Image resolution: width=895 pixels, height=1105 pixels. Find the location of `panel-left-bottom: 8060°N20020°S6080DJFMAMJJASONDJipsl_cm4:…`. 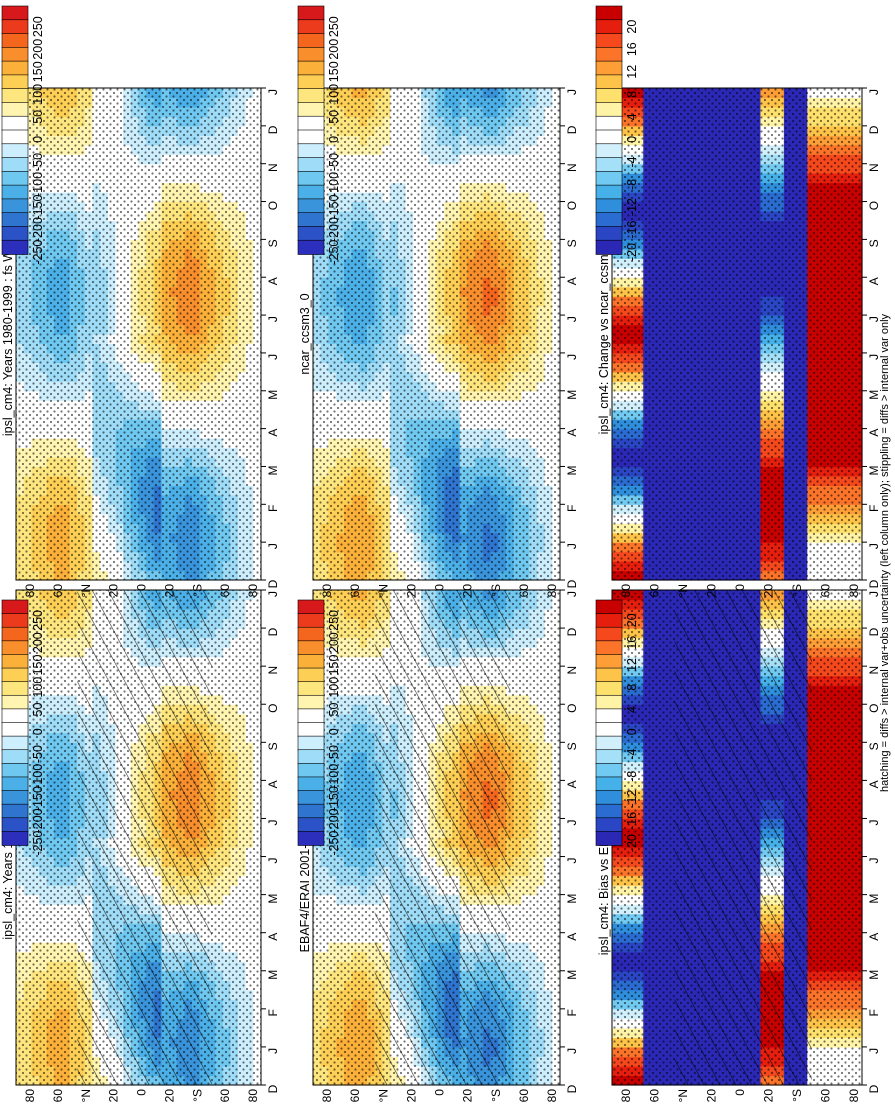

panel-left-bottom: 8060°N20020°S6080DJFMAMJJASONDJipsl_cm4:… is located at coordinates (739, 845).